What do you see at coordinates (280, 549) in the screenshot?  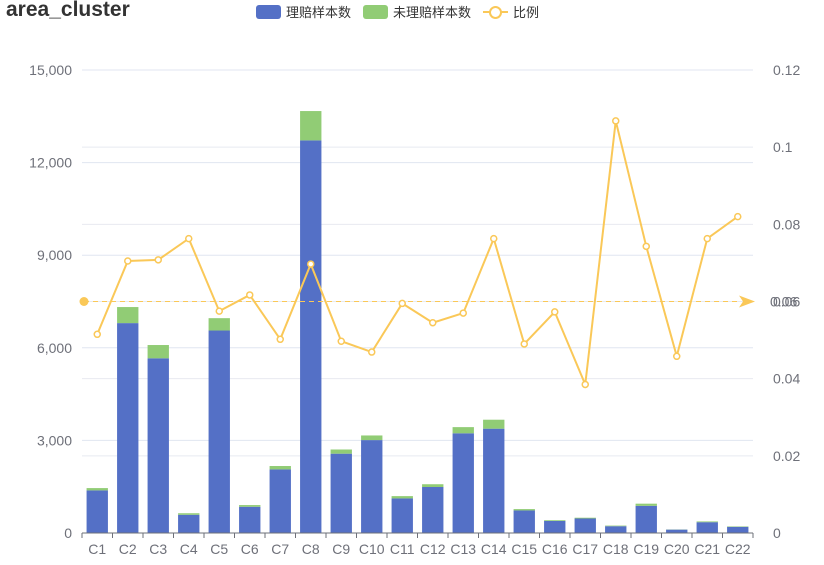 I see `x-tick-label: C7` at bounding box center [280, 549].